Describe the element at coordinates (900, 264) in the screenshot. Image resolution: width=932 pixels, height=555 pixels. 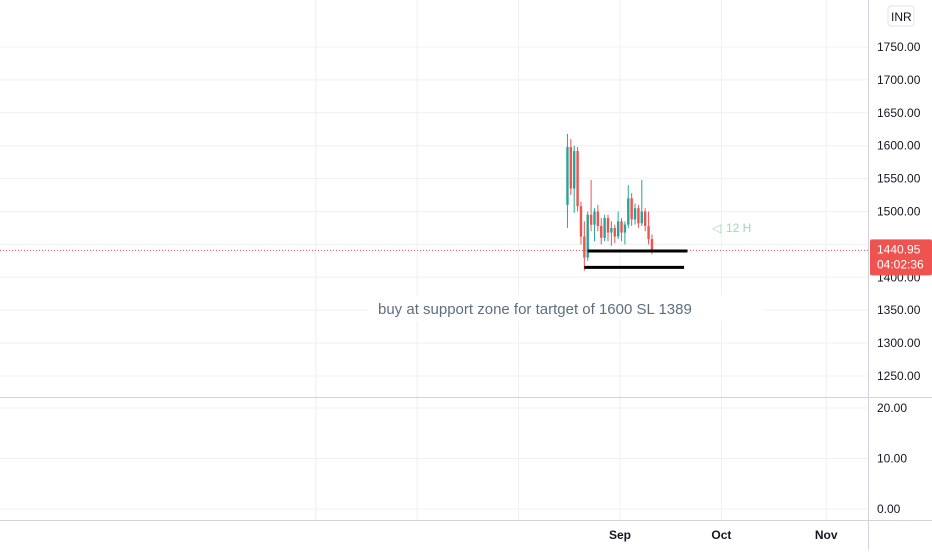
I see `last-price-countdown: 04:02:36` at that location.